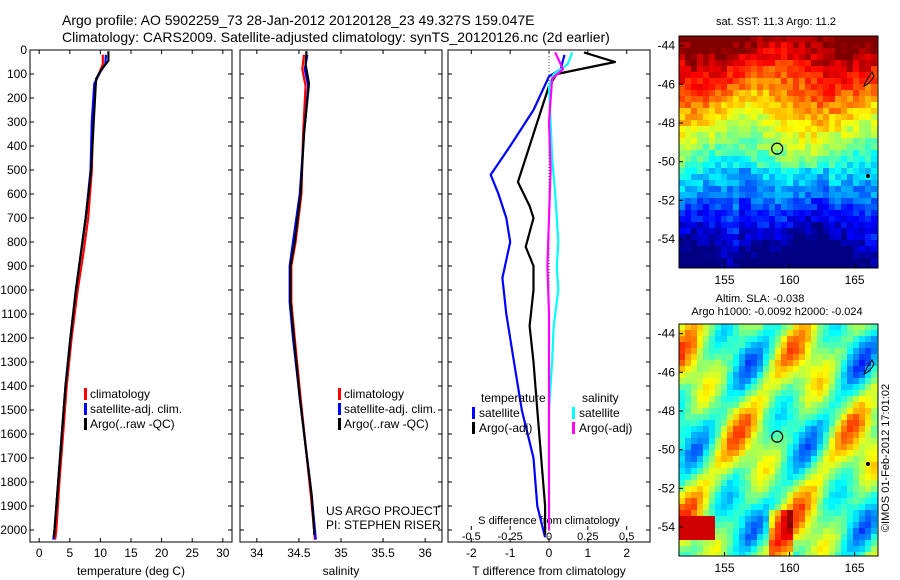 The image size is (900, 580). Describe the element at coordinates (471, 553) in the screenshot. I see `difference-xtick-label: -2` at that location.